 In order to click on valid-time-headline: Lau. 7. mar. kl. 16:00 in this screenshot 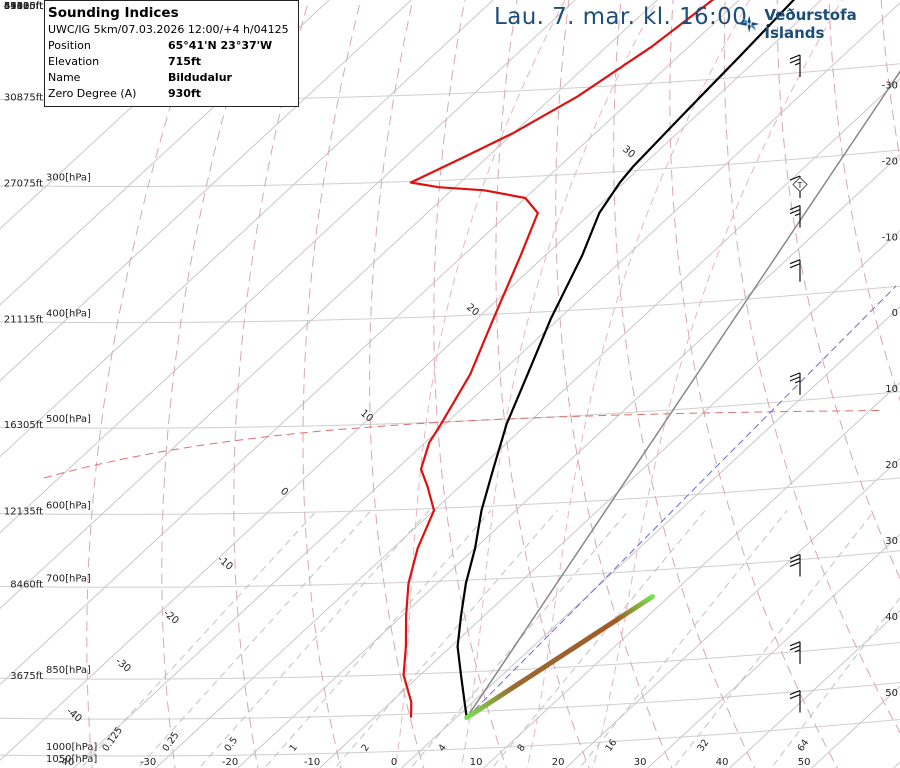, I will do `click(621, 17)`.